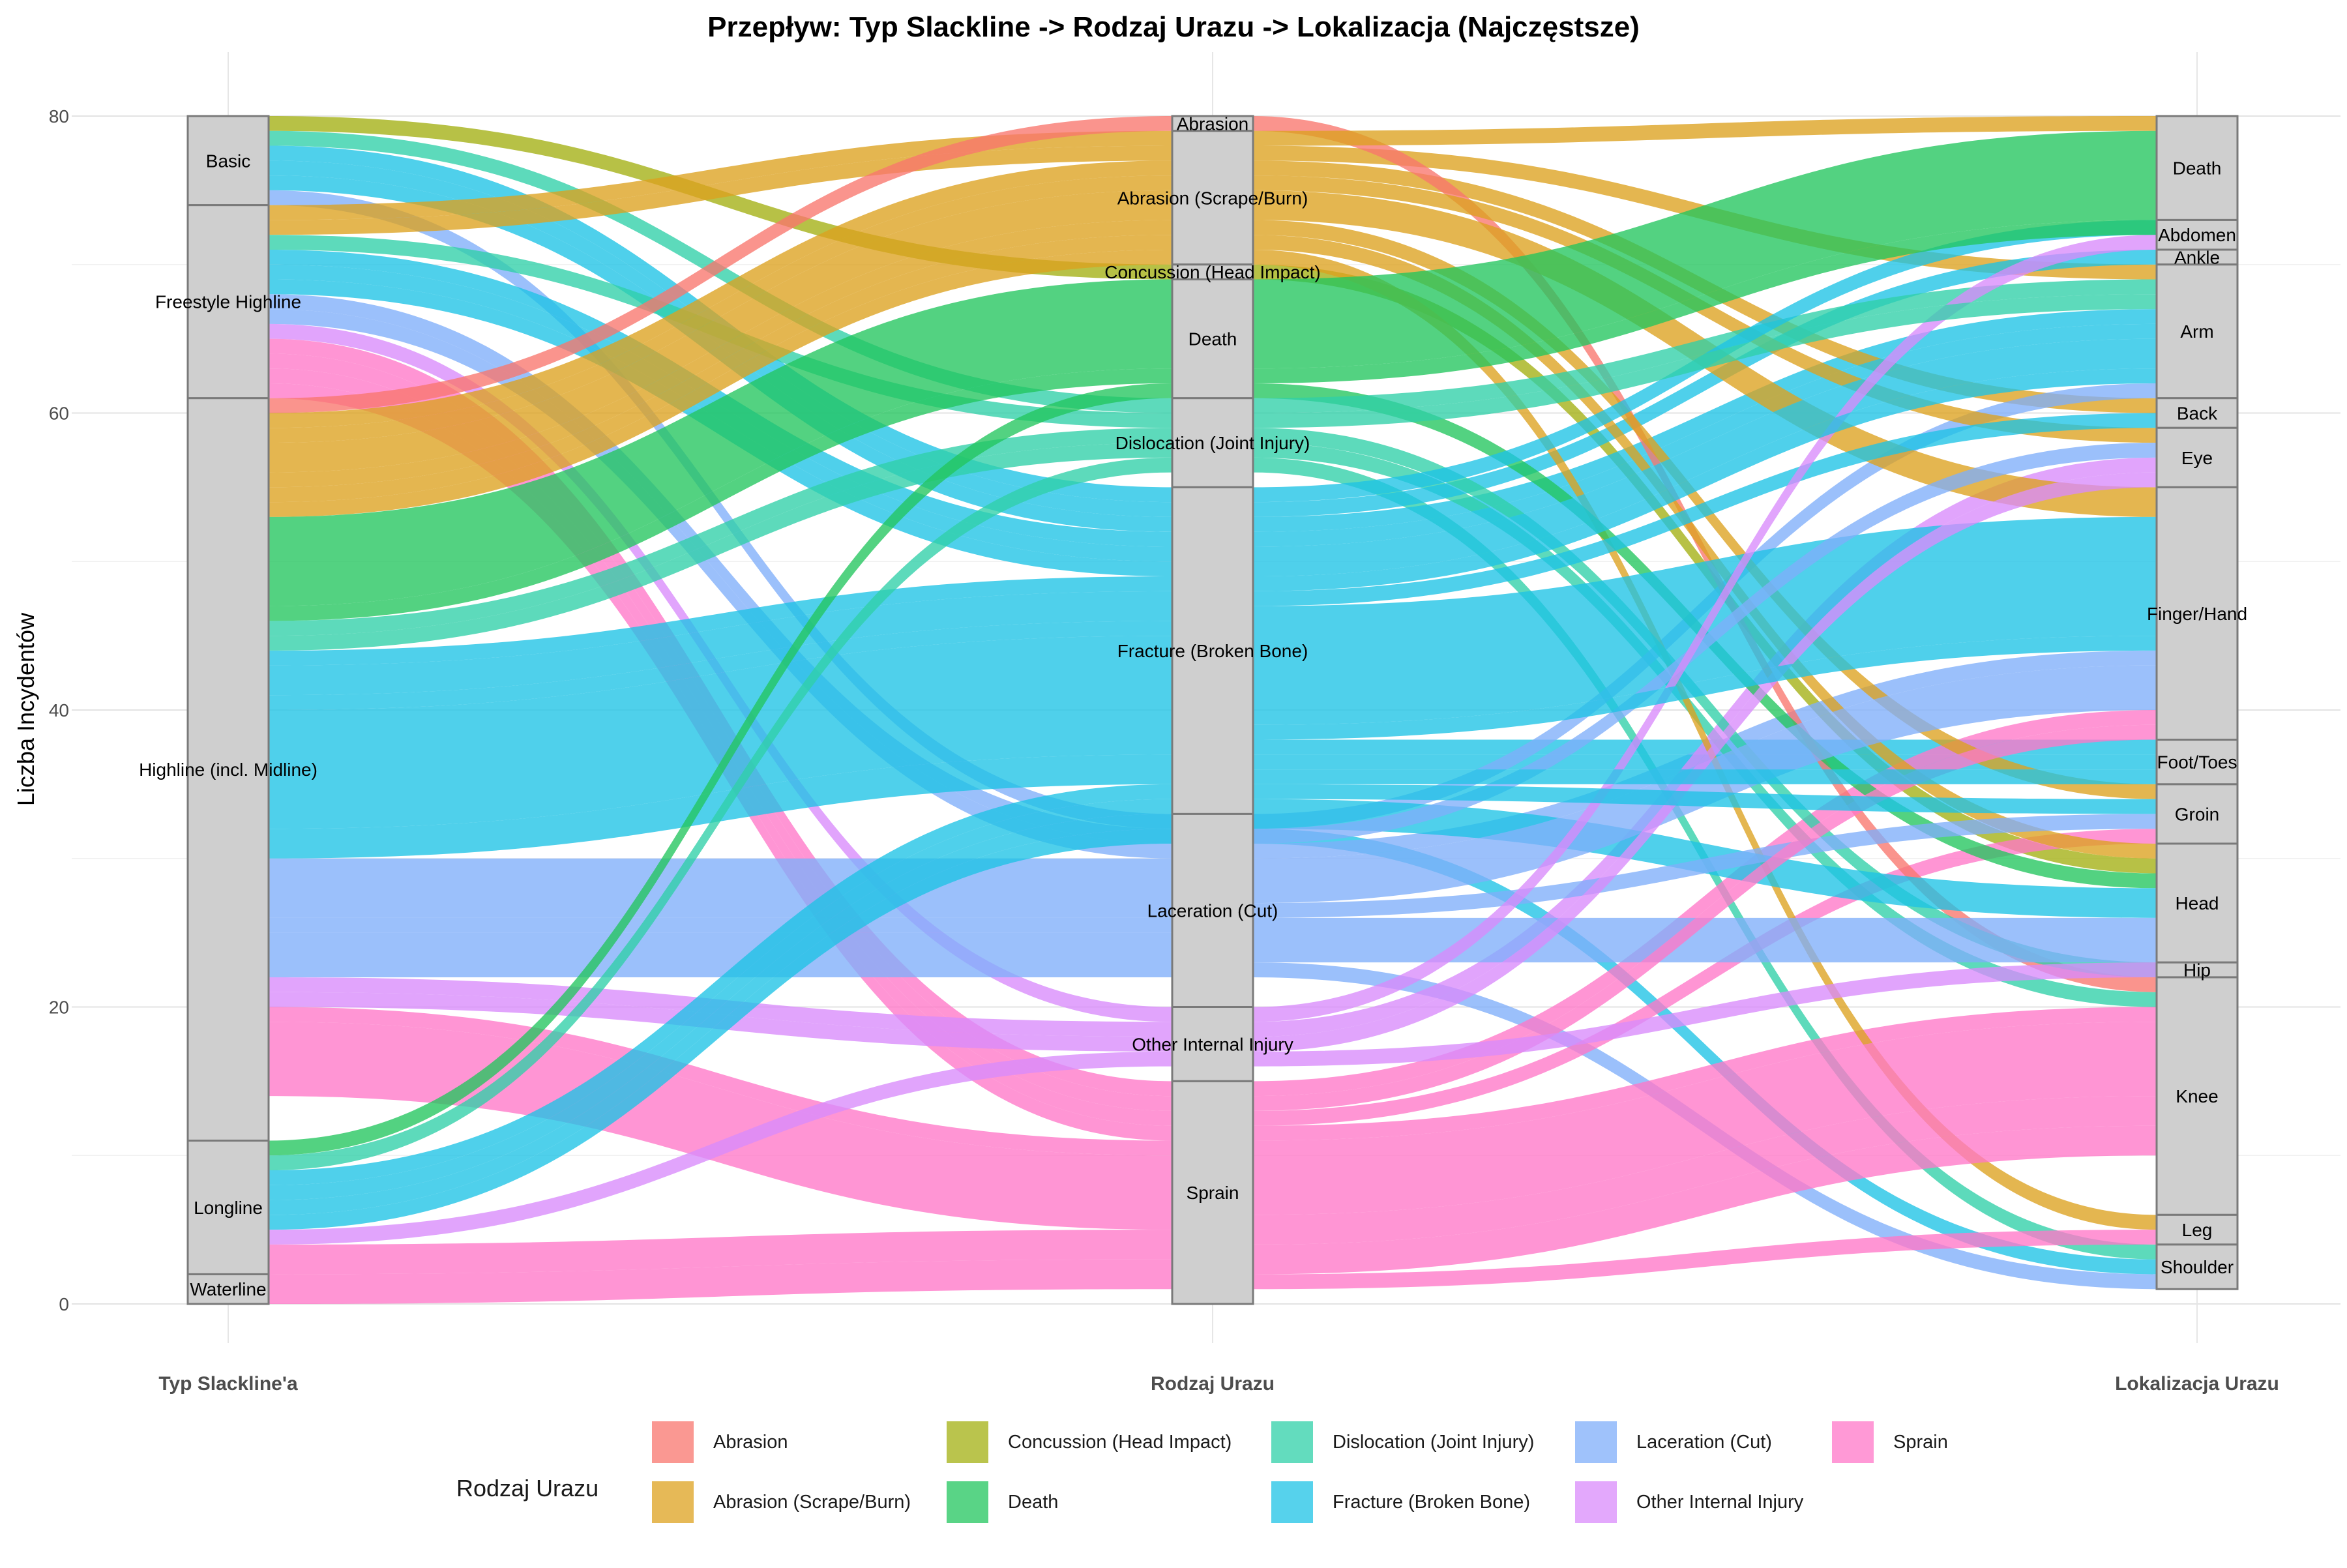 The width and height of the screenshot is (2347, 1568). I want to click on legend-label: Fracture (Broken Bone), so click(1432, 1502).